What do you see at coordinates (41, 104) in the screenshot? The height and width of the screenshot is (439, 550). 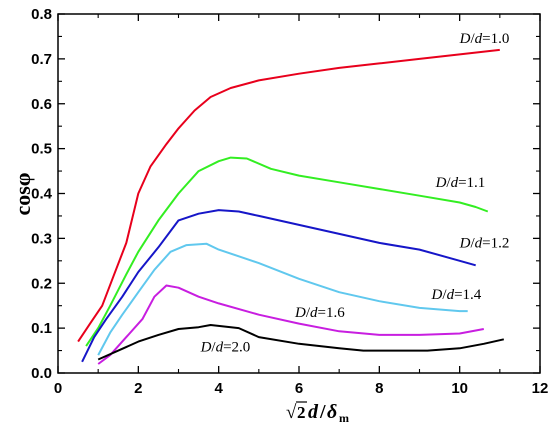 I see `y-tick-label: 0.6` at bounding box center [41, 104].